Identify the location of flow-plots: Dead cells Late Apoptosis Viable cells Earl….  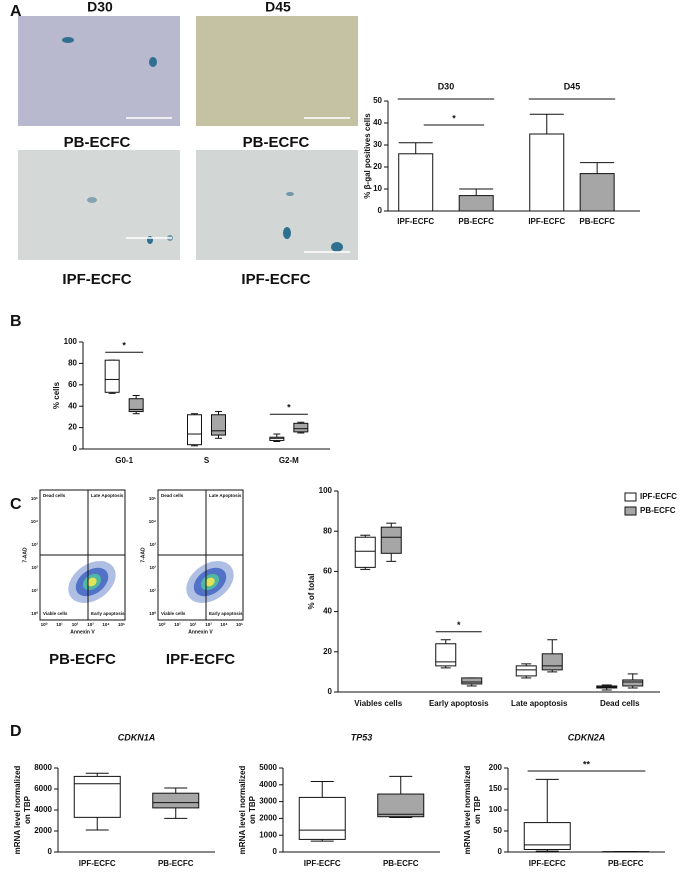
(133, 578).